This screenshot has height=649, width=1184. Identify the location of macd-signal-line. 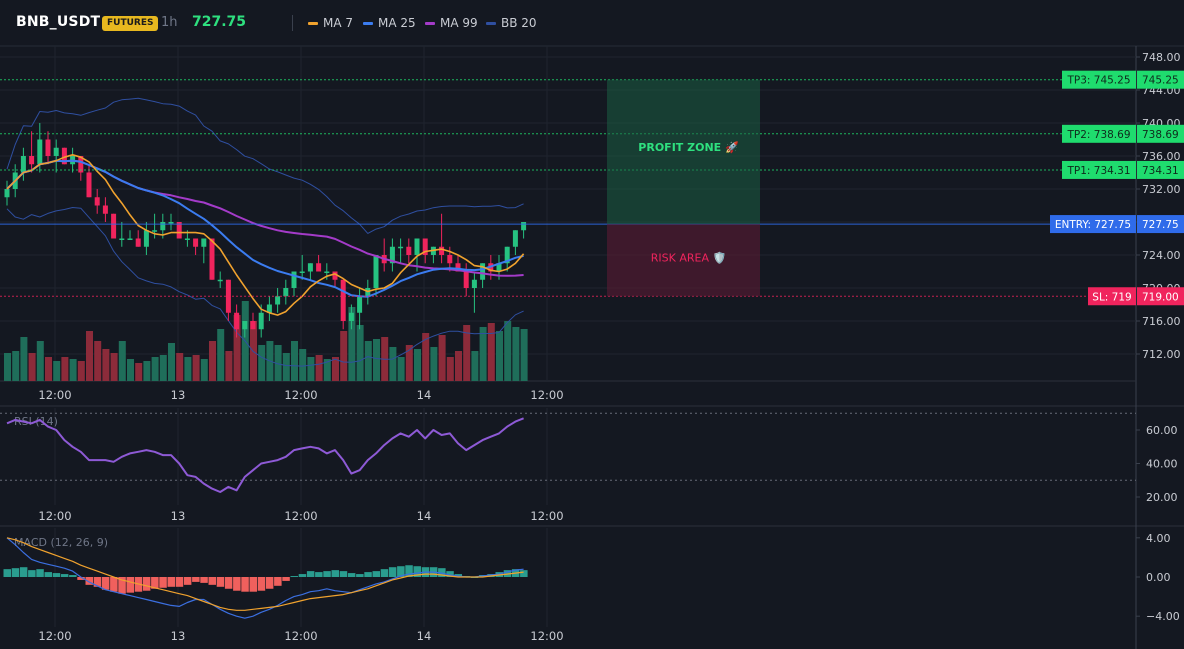
(265, 574).